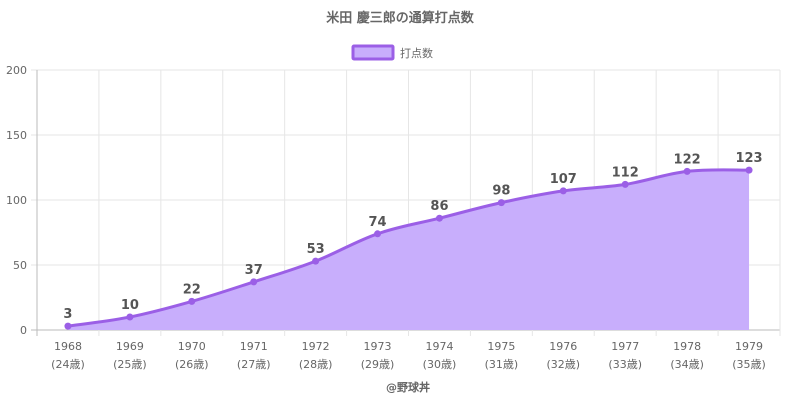  What do you see at coordinates (316, 346) in the screenshot?
I see `x-tick-year: 1972` at bounding box center [316, 346].